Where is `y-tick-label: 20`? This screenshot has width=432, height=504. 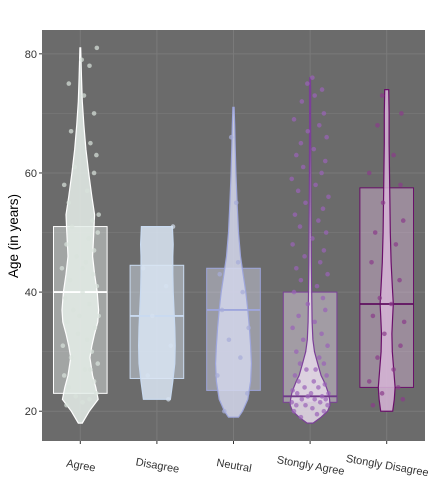
y-tick-label: 20 is located at coordinates (31, 412).